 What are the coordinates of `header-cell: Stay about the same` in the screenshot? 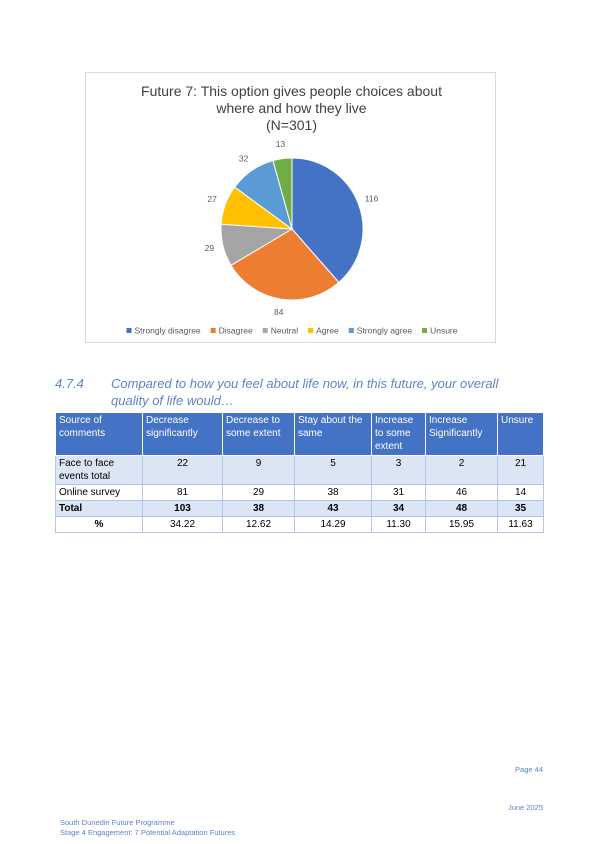 It's located at (333, 434).